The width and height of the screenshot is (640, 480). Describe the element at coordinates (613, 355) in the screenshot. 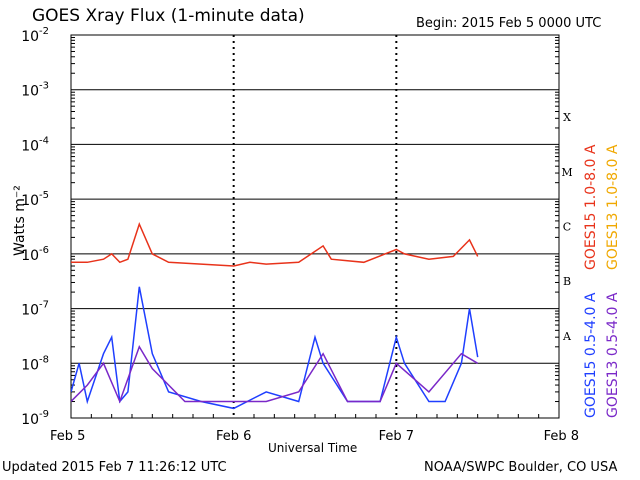

I see `legend-goes13-short: GOES13 0.5-4.0 A` at that location.